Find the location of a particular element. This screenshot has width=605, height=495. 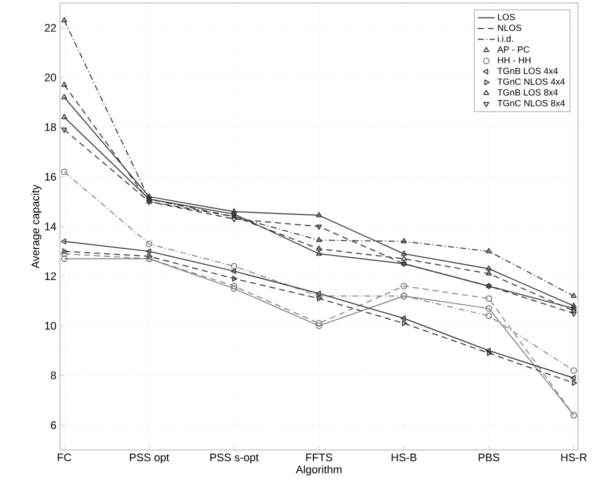

legend-label: AP - PC is located at coordinates (513, 49).